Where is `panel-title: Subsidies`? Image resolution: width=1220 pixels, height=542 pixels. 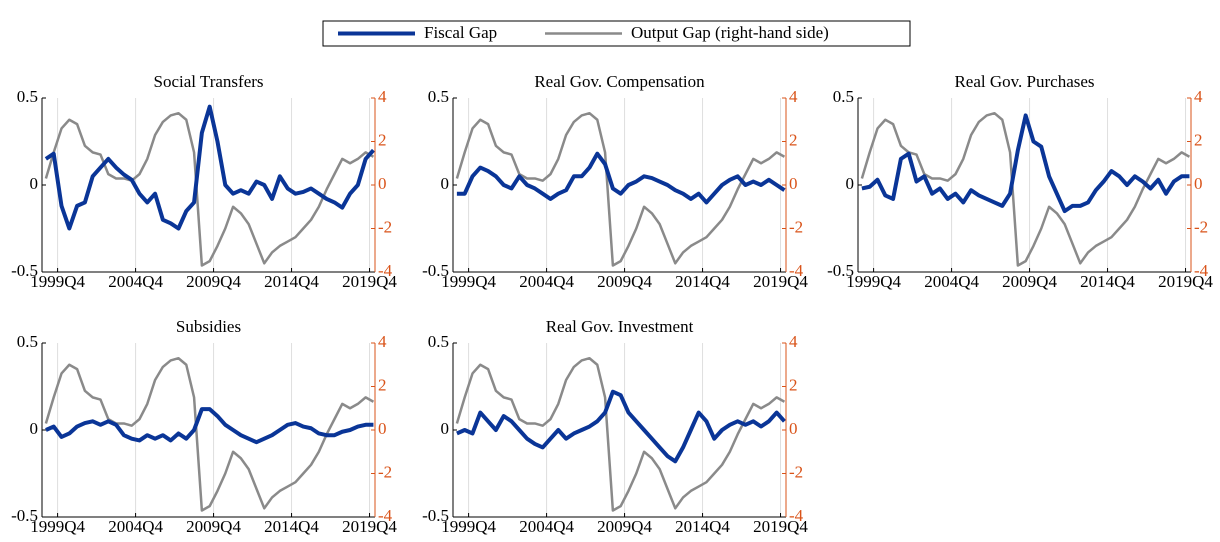
panel-title: Subsidies is located at coordinates (208, 326).